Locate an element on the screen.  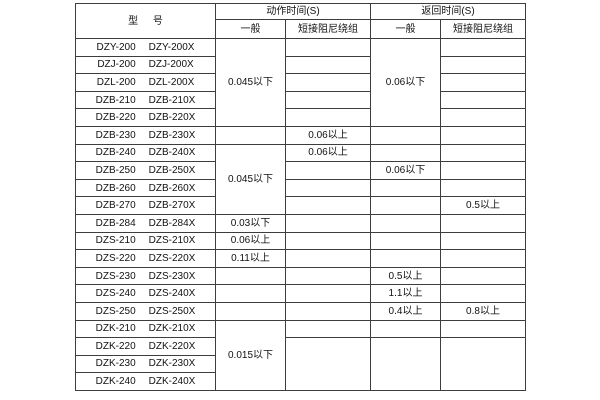
table-row-dzs-220: DZS-220 DZS-220X 0.11以上 is located at coordinates (300, 258).